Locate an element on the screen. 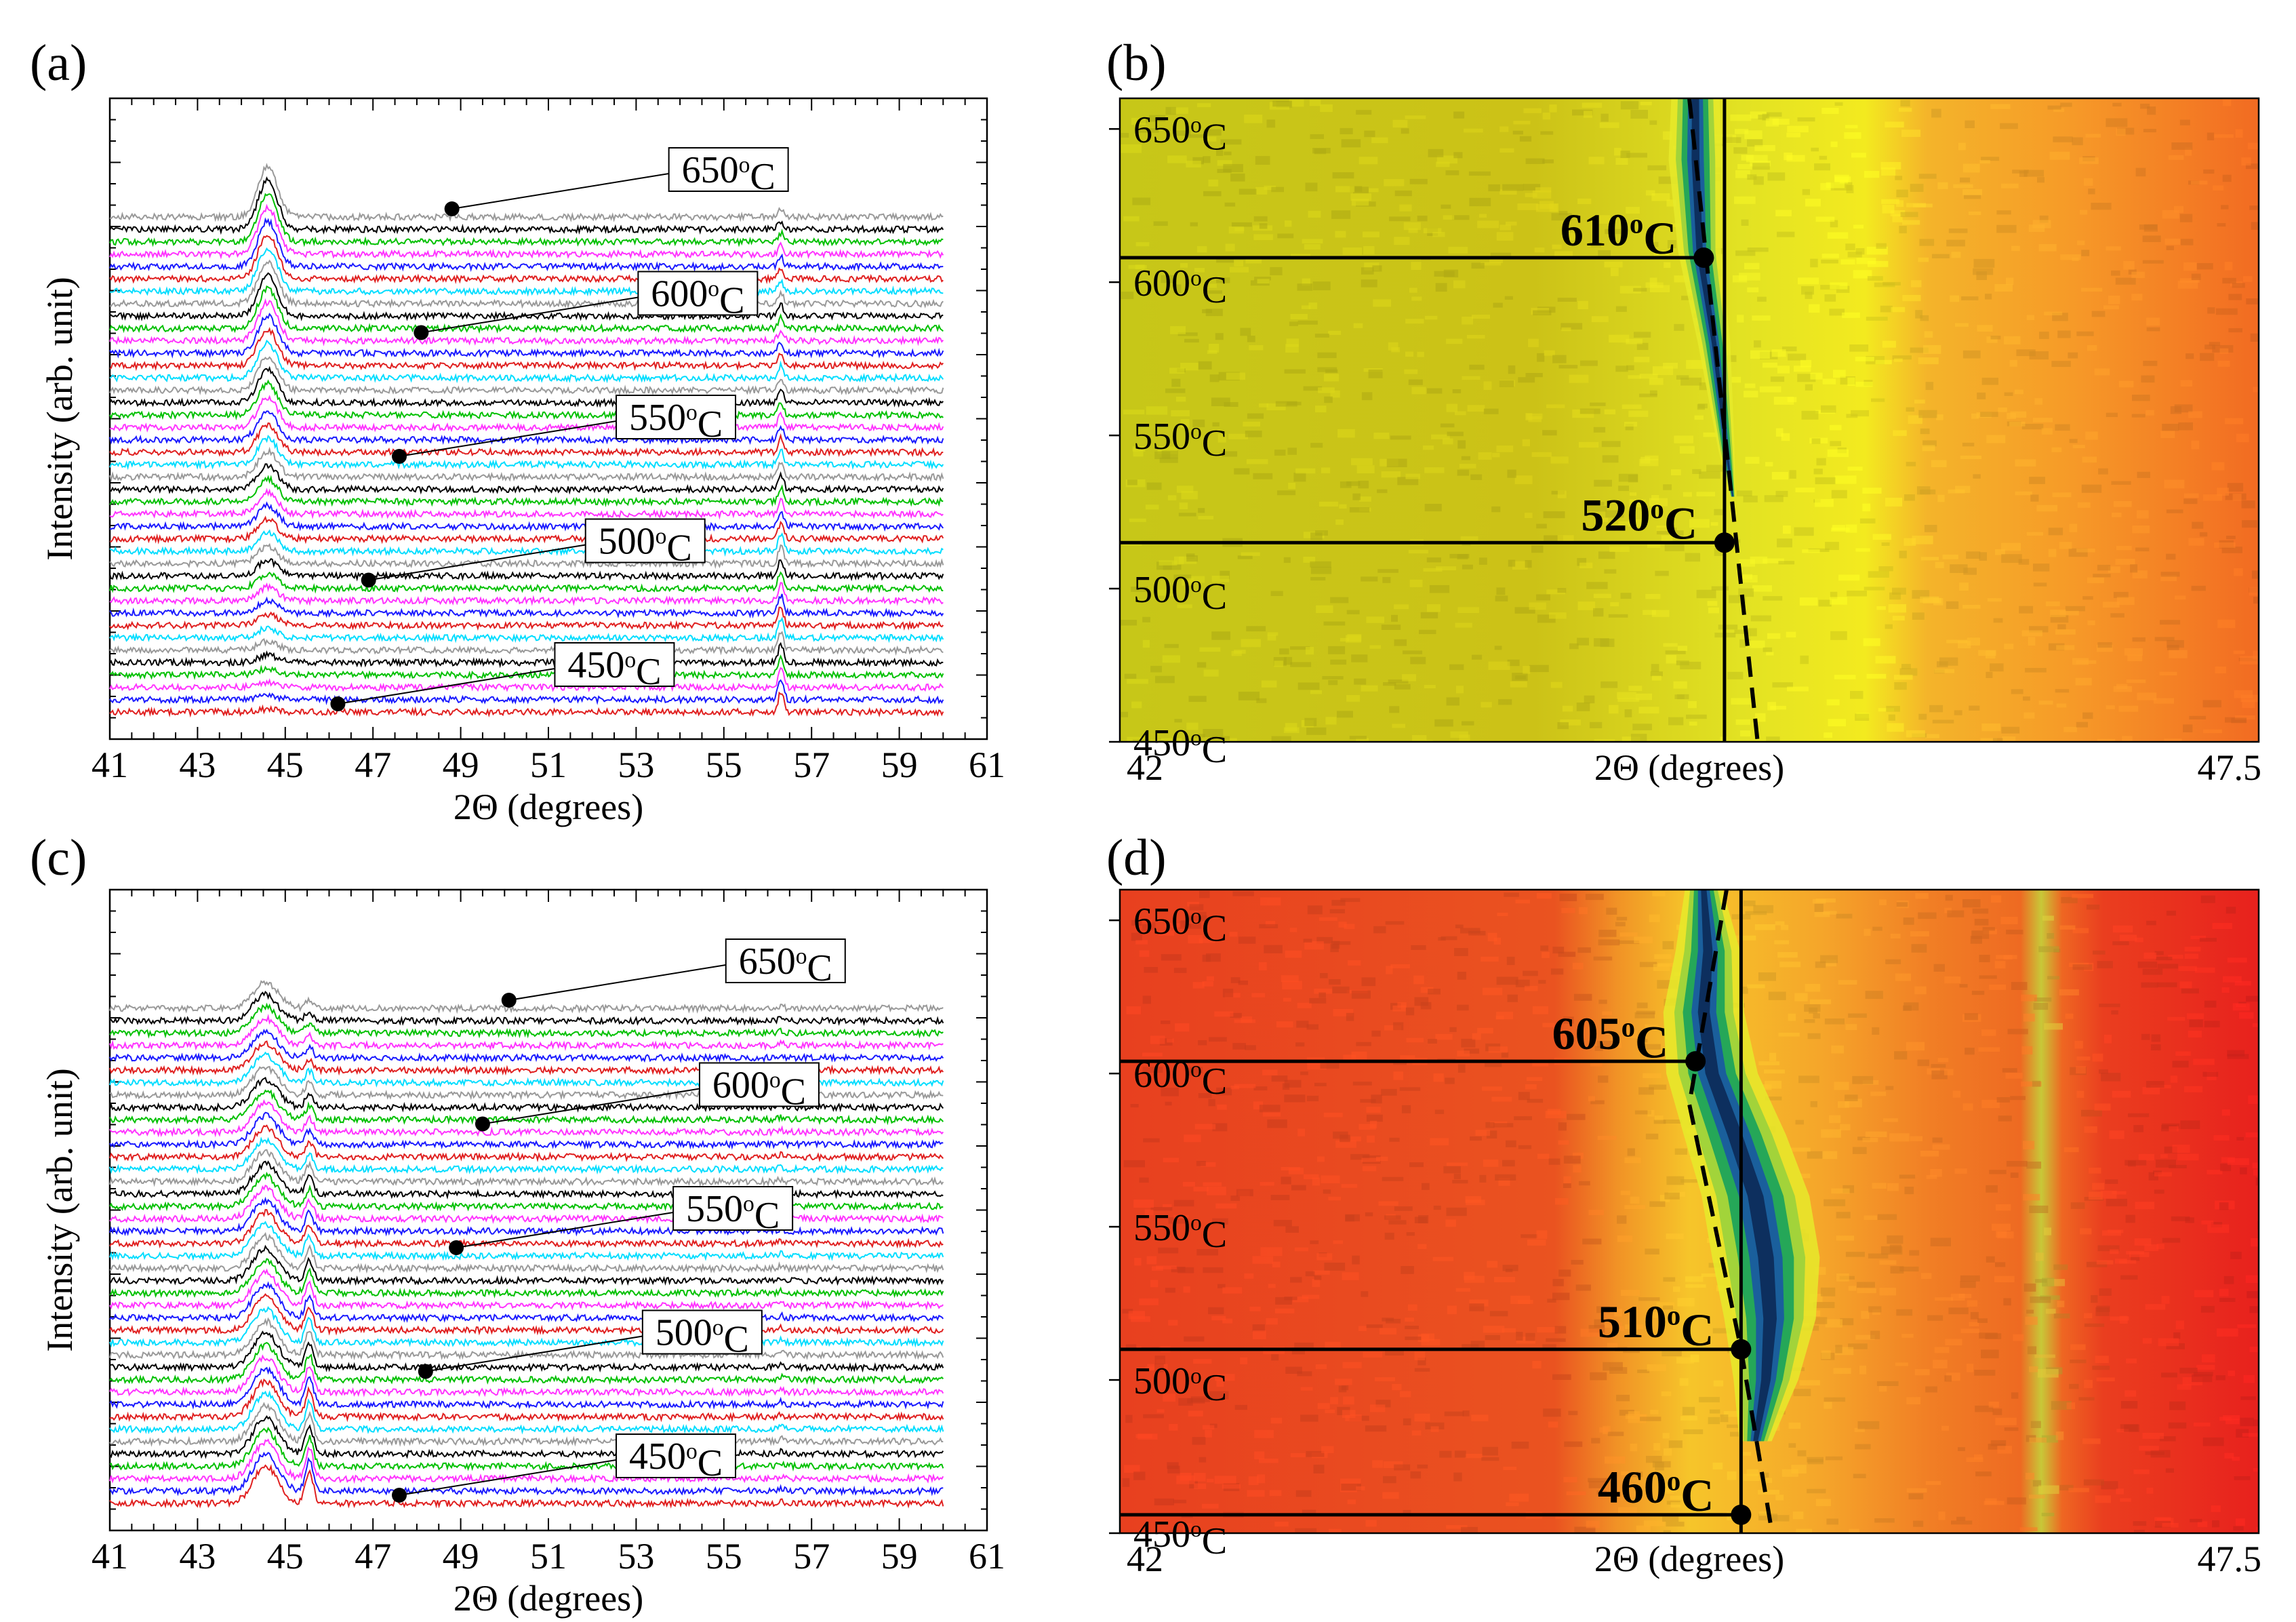 This screenshot has width=2296, height=1622. x-tick-label: 51 is located at coordinates (548, 765).